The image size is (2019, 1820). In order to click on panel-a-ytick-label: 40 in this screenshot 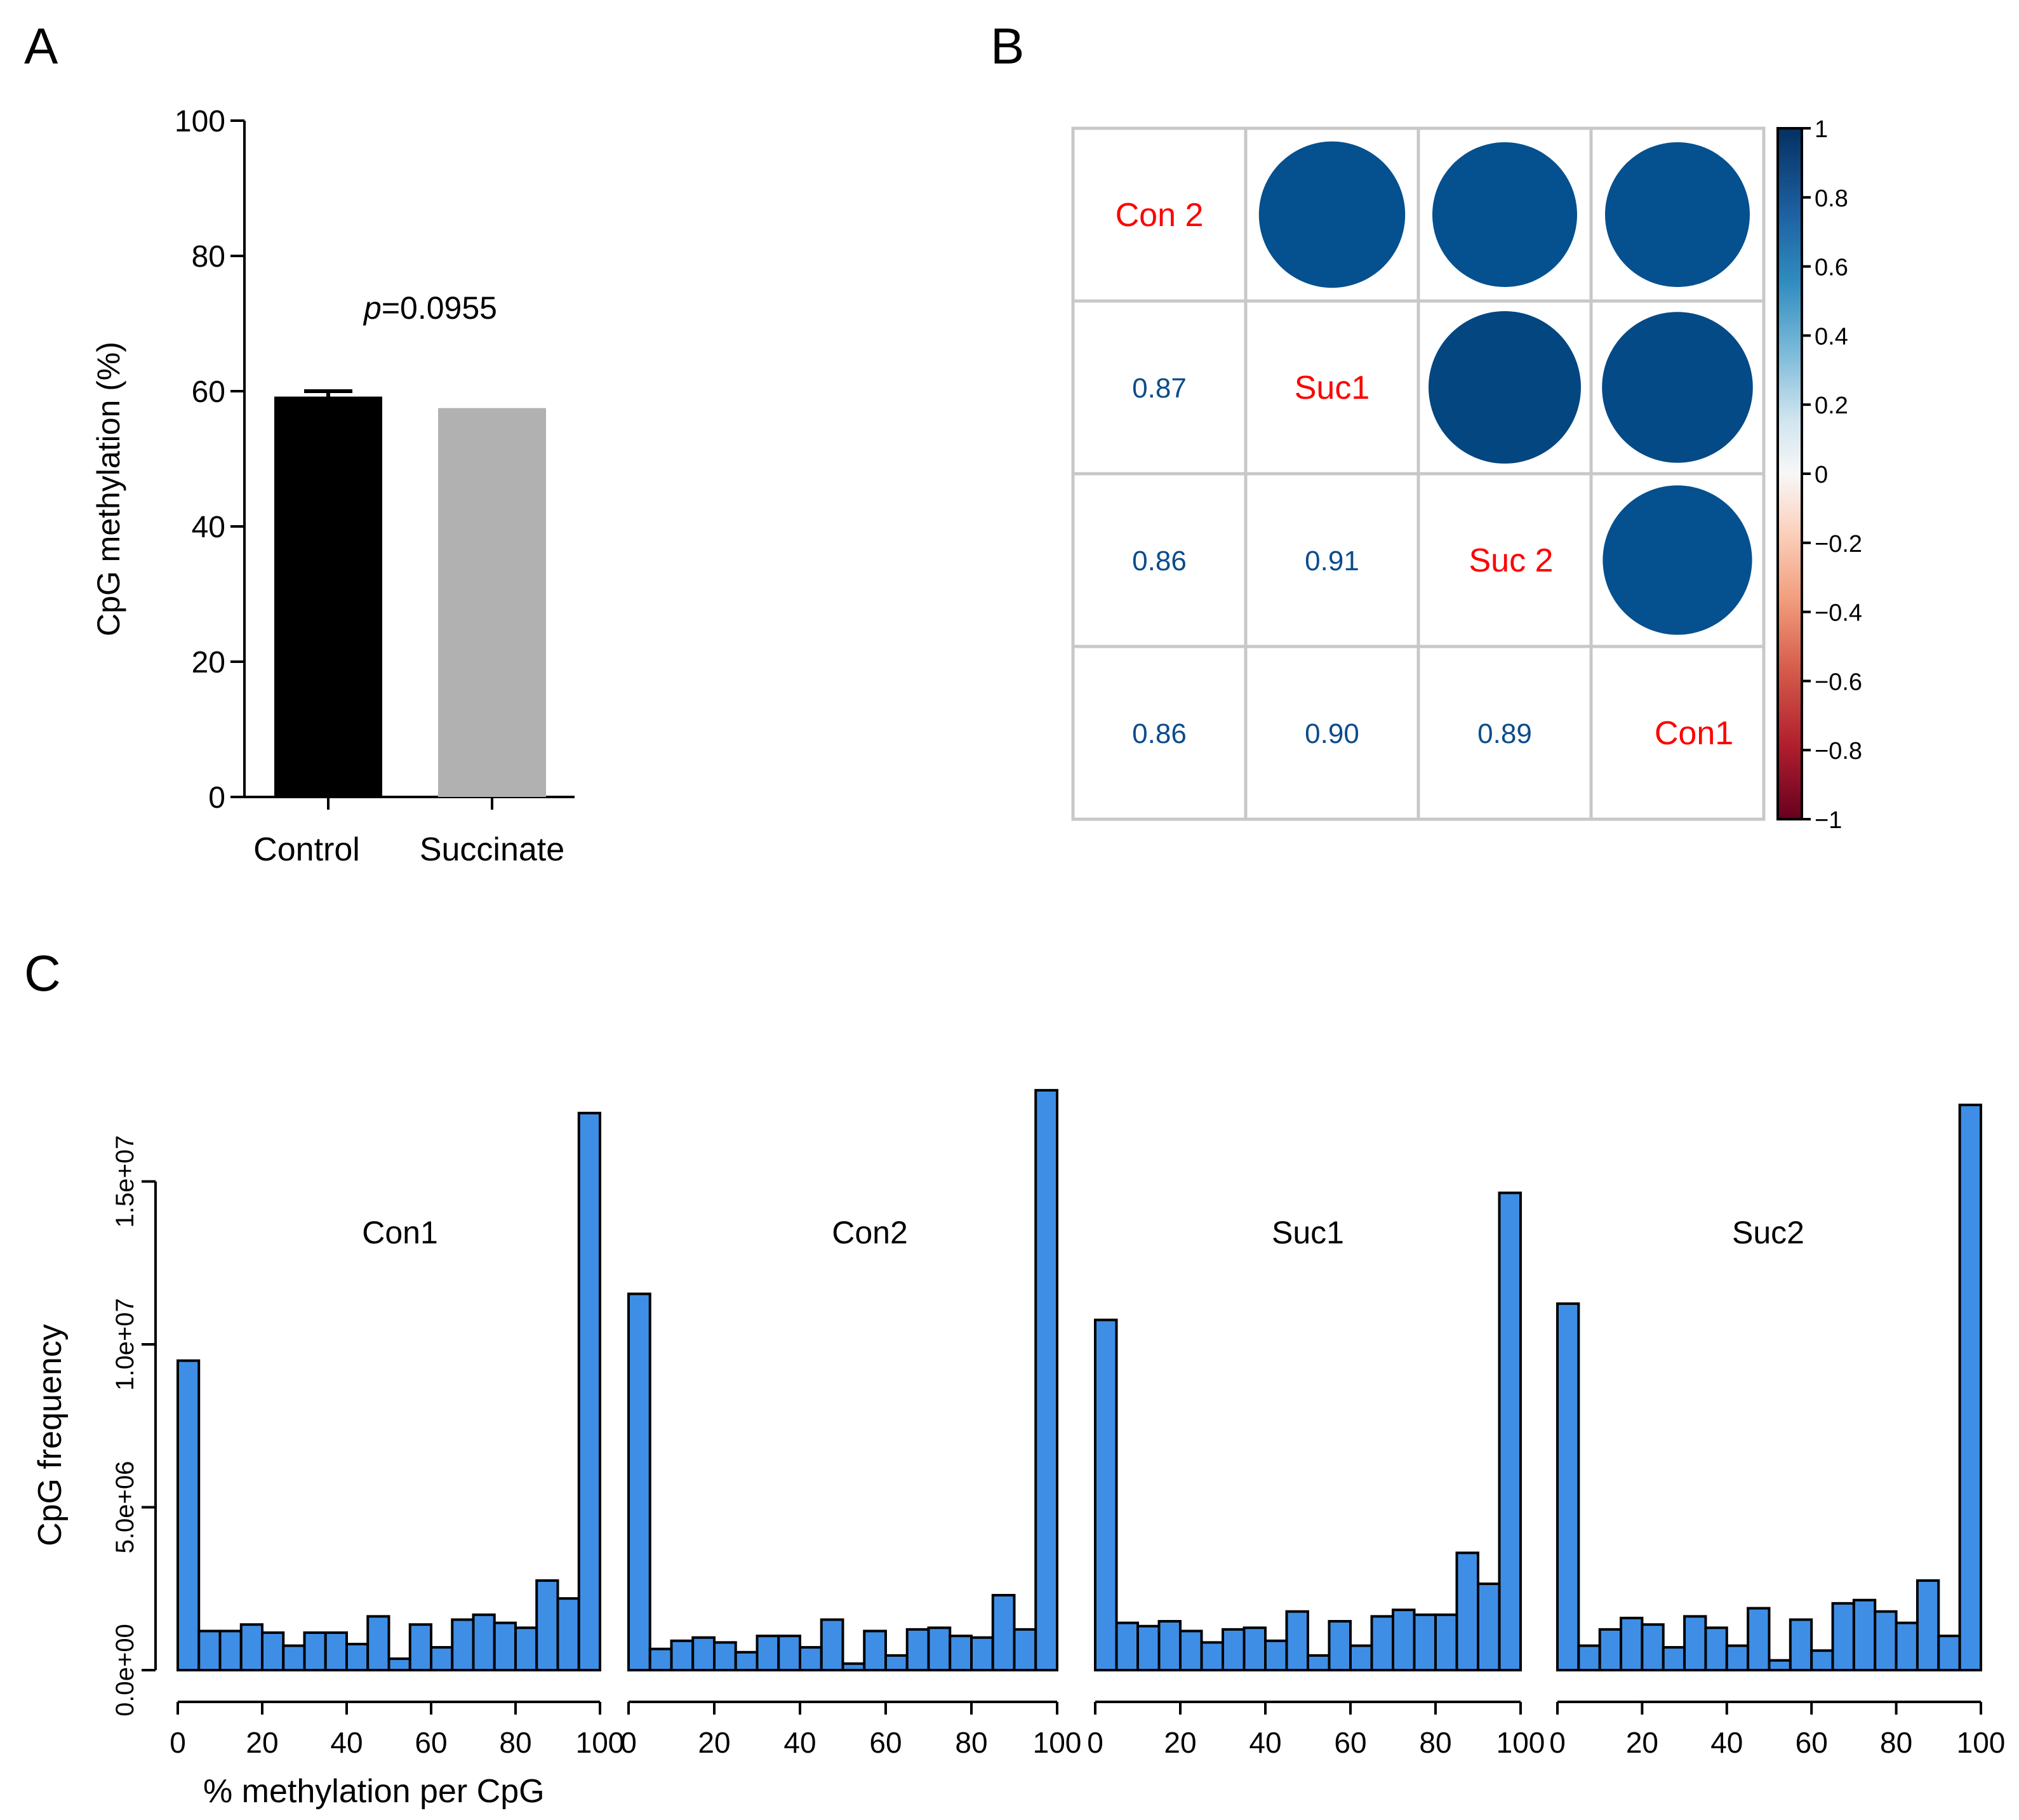, I will do `click(208, 527)`.